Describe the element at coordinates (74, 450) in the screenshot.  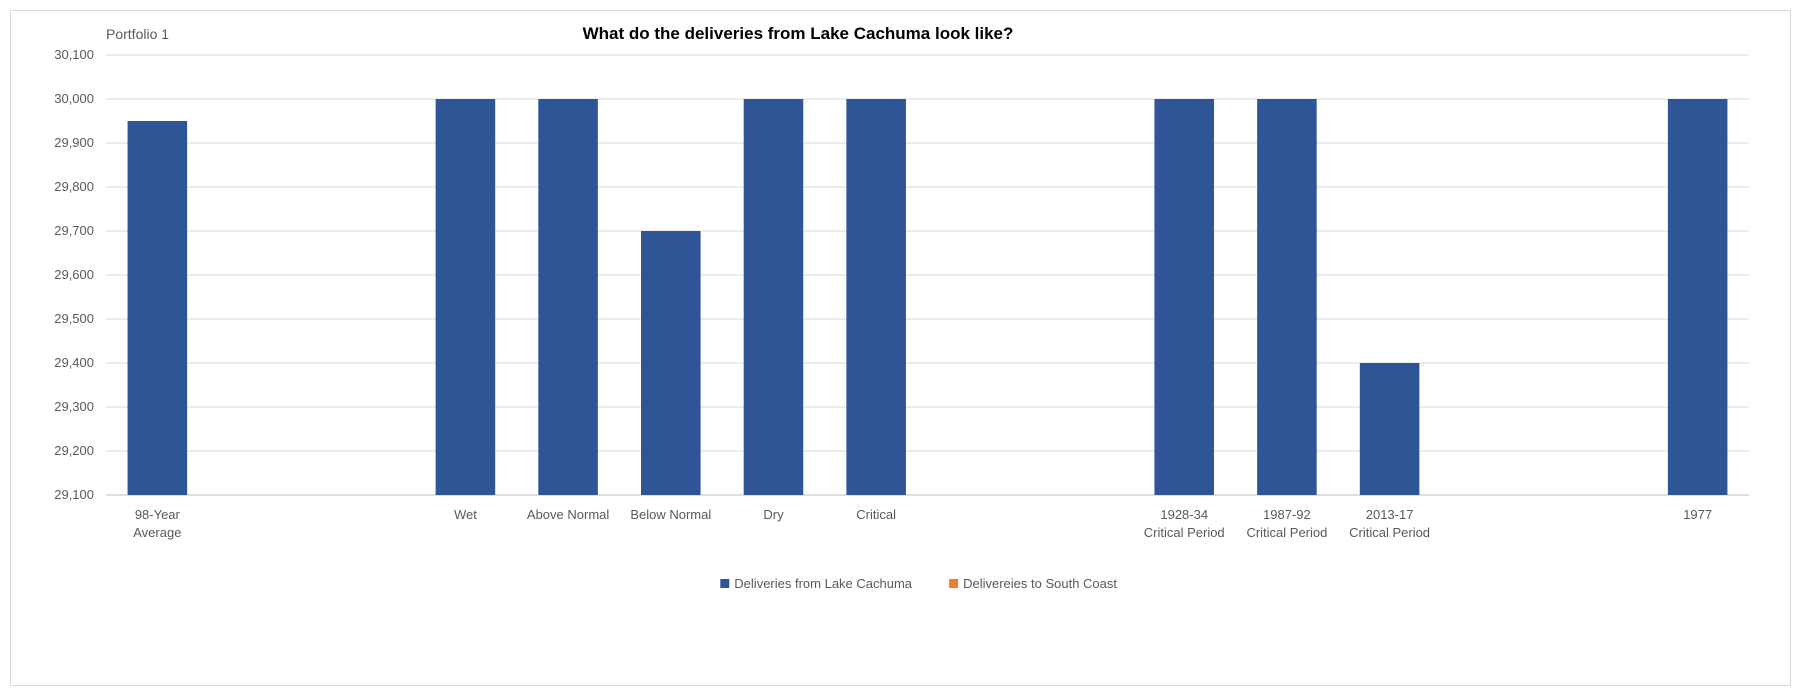
I see `y-tick-label: 29,200` at that location.